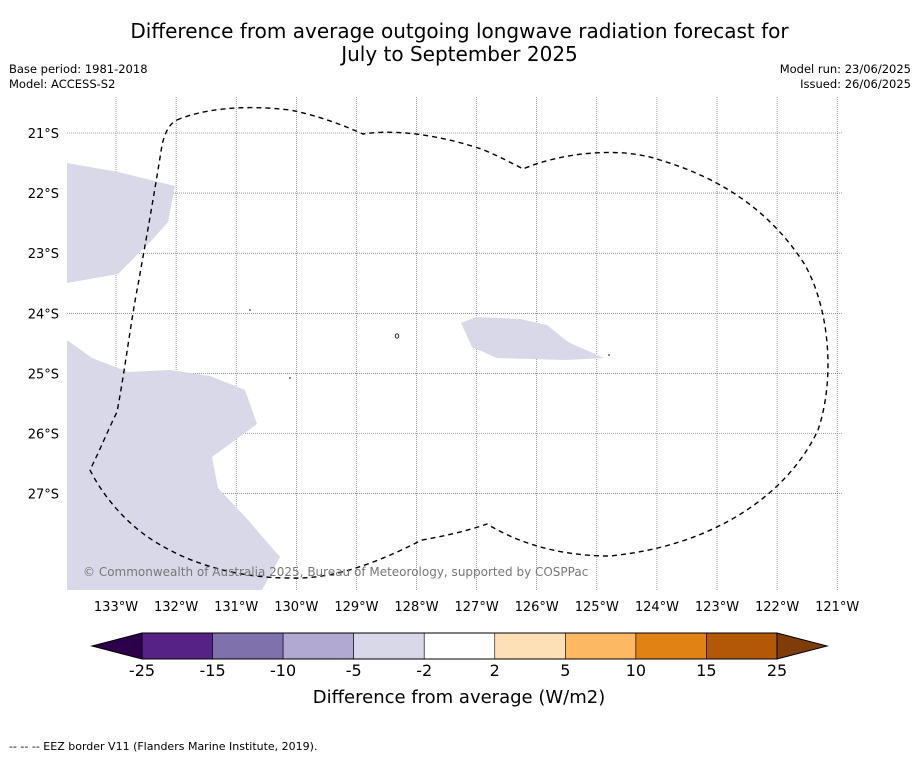 This screenshot has width=919, height=758. Describe the element at coordinates (43, 495) in the screenshot. I see `latitude-label: 27°S` at that location.